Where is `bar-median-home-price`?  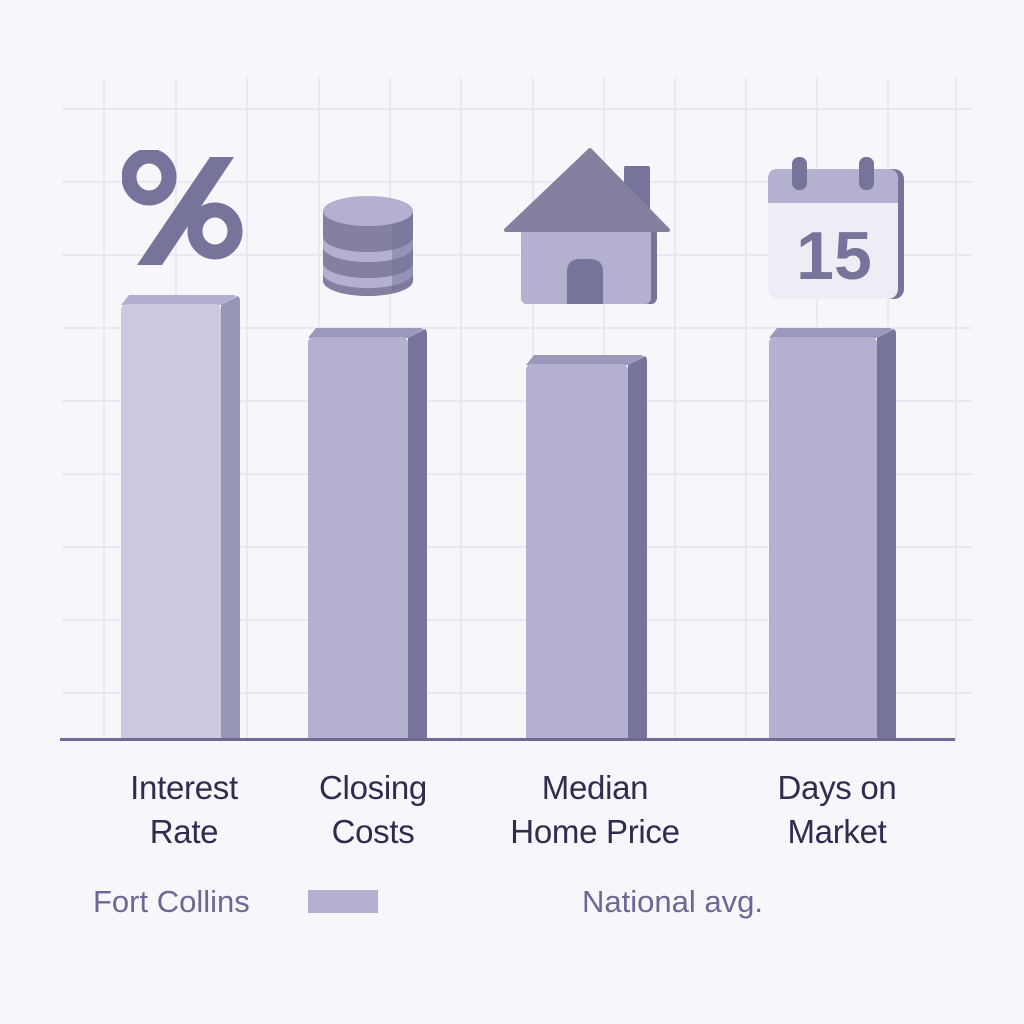
bar-median-home-price is located at coordinates (587, 547).